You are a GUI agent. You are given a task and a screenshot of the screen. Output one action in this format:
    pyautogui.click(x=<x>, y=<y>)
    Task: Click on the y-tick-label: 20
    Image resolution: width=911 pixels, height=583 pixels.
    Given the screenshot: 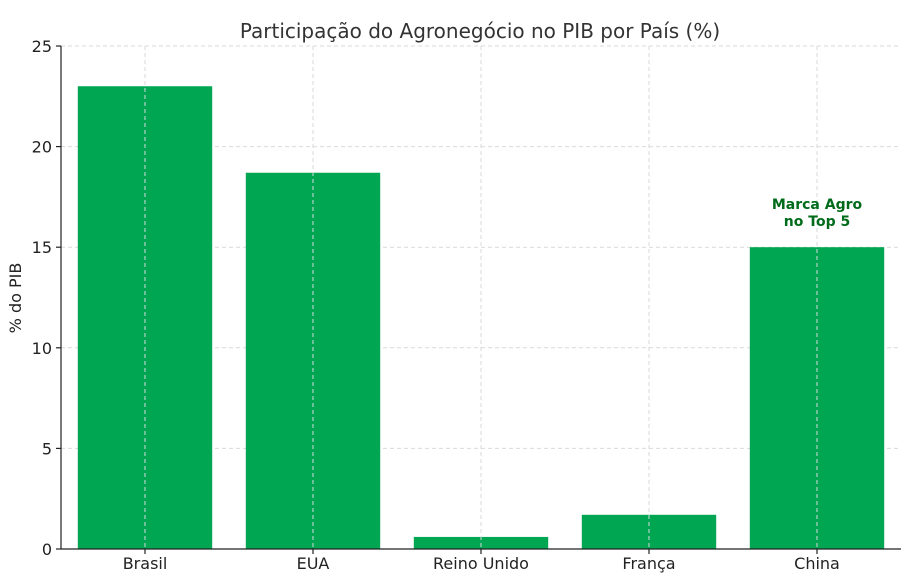 What is the action you would take?
    pyautogui.click(x=42, y=147)
    